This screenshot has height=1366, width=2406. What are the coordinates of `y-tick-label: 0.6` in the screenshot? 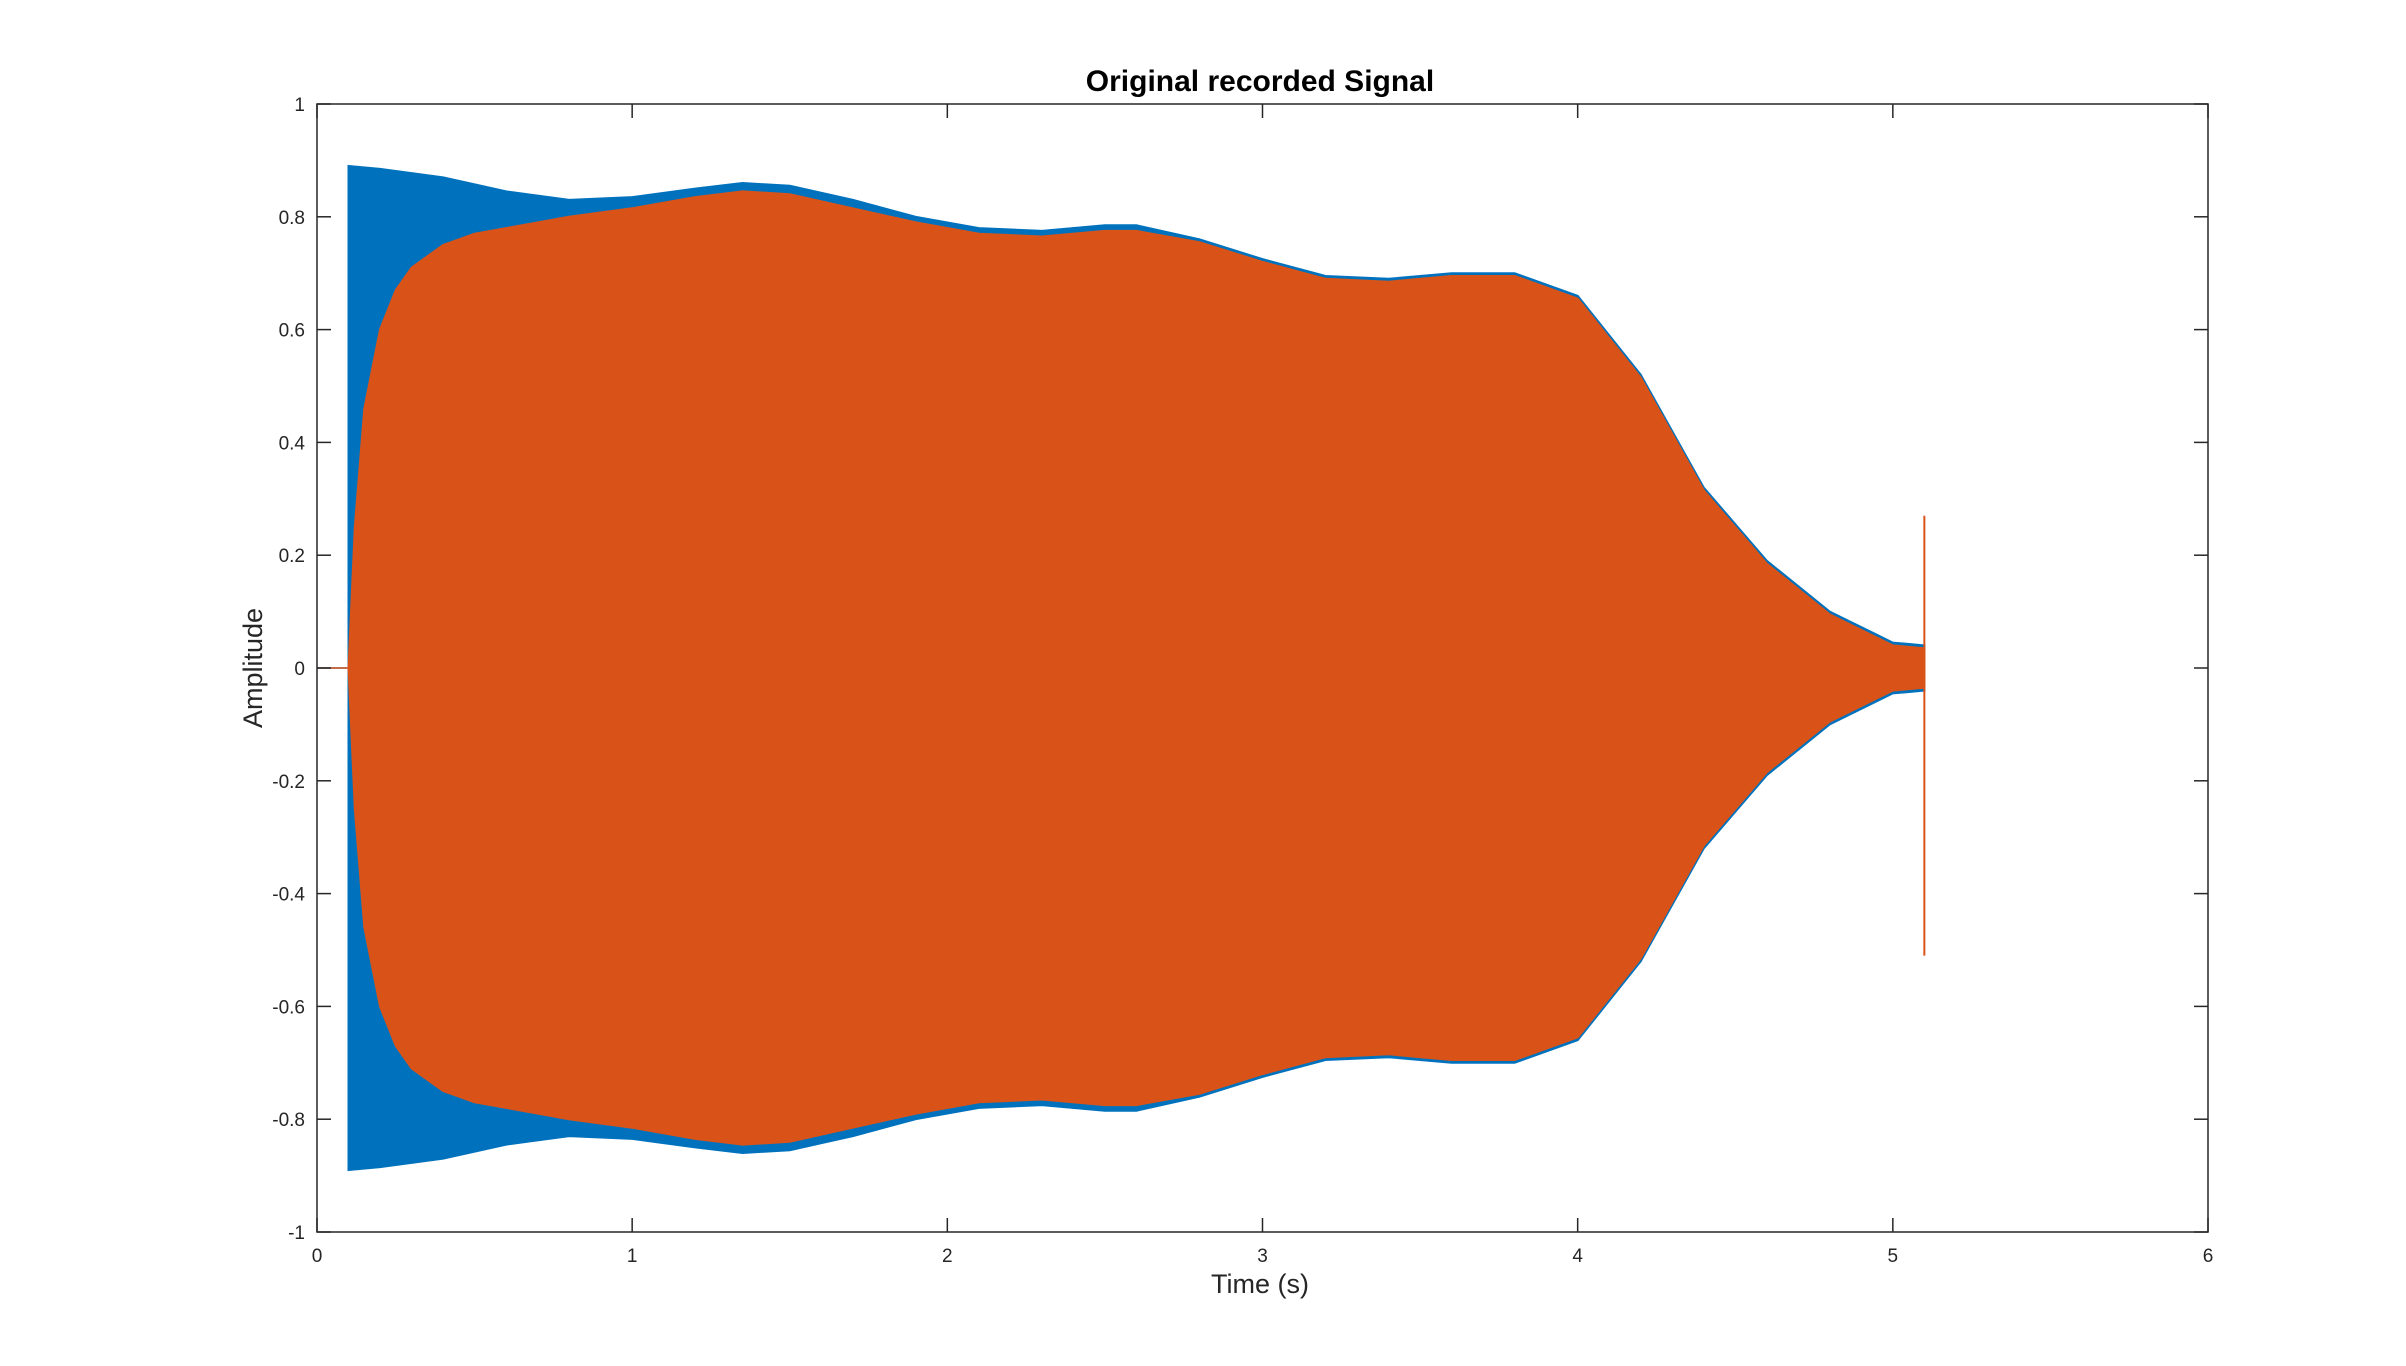 It's located at (292, 331).